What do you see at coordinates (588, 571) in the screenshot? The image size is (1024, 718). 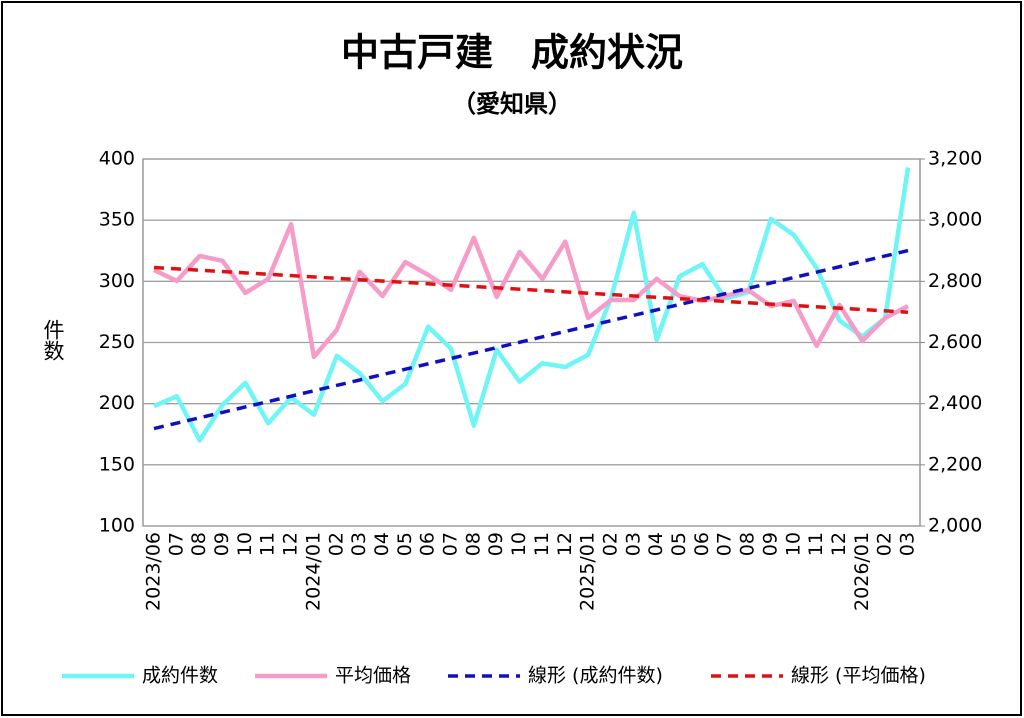 I see `x-tick-label: 2025/01` at bounding box center [588, 571].